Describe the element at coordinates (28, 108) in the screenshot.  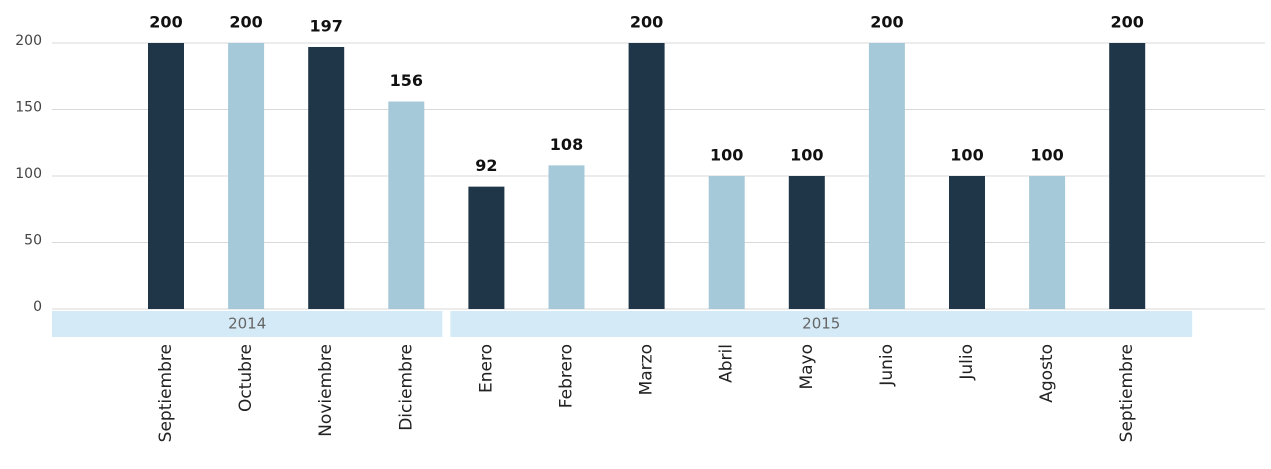
I see `y-tick-label: 150` at that location.